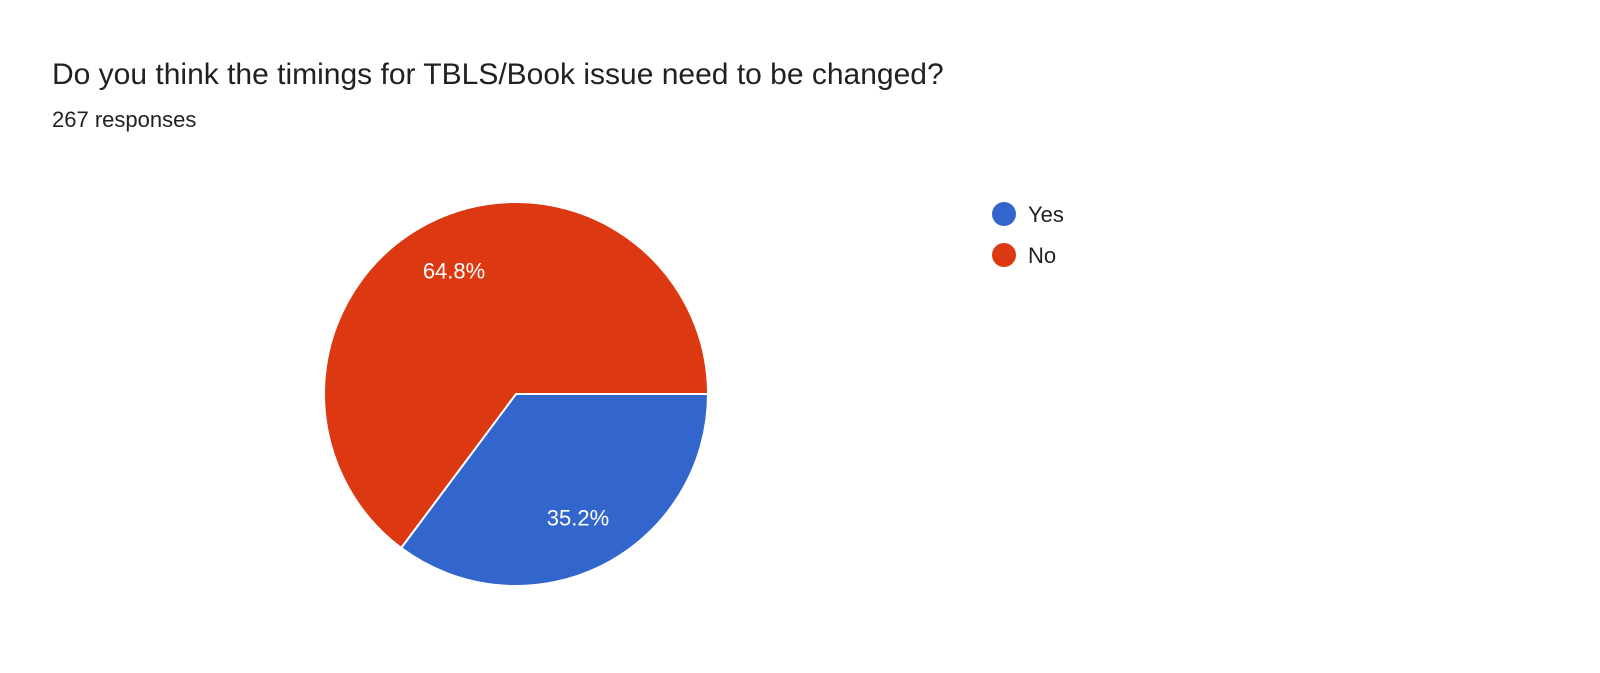 The image size is (1600, 673). Describe the element at coordinates (578, 518) in the screenshot. I see `slice-label-yes: 35.2%` at that location.